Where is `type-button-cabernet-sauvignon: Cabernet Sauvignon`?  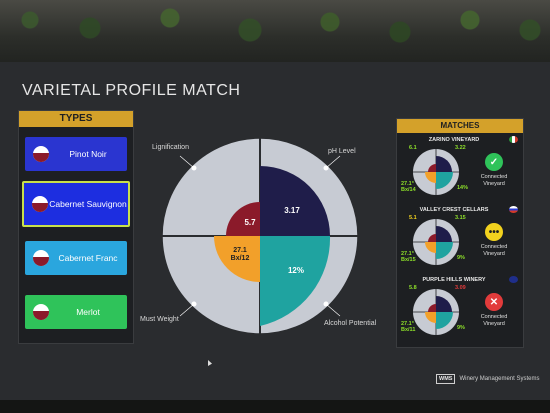 type-button-cabernet-sauvignon: Cabernet Sauvignon is located at coordinates (76, 204).